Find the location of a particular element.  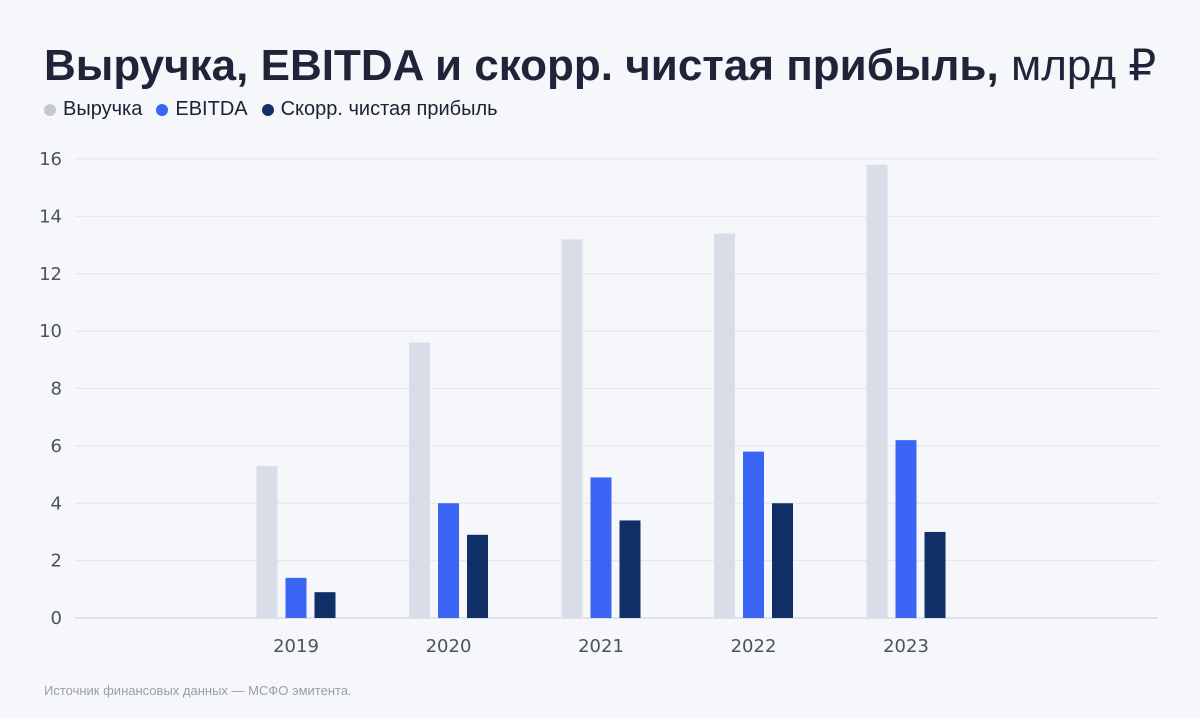

legend-swatch-net-profit is located at coordinates (267, 109).